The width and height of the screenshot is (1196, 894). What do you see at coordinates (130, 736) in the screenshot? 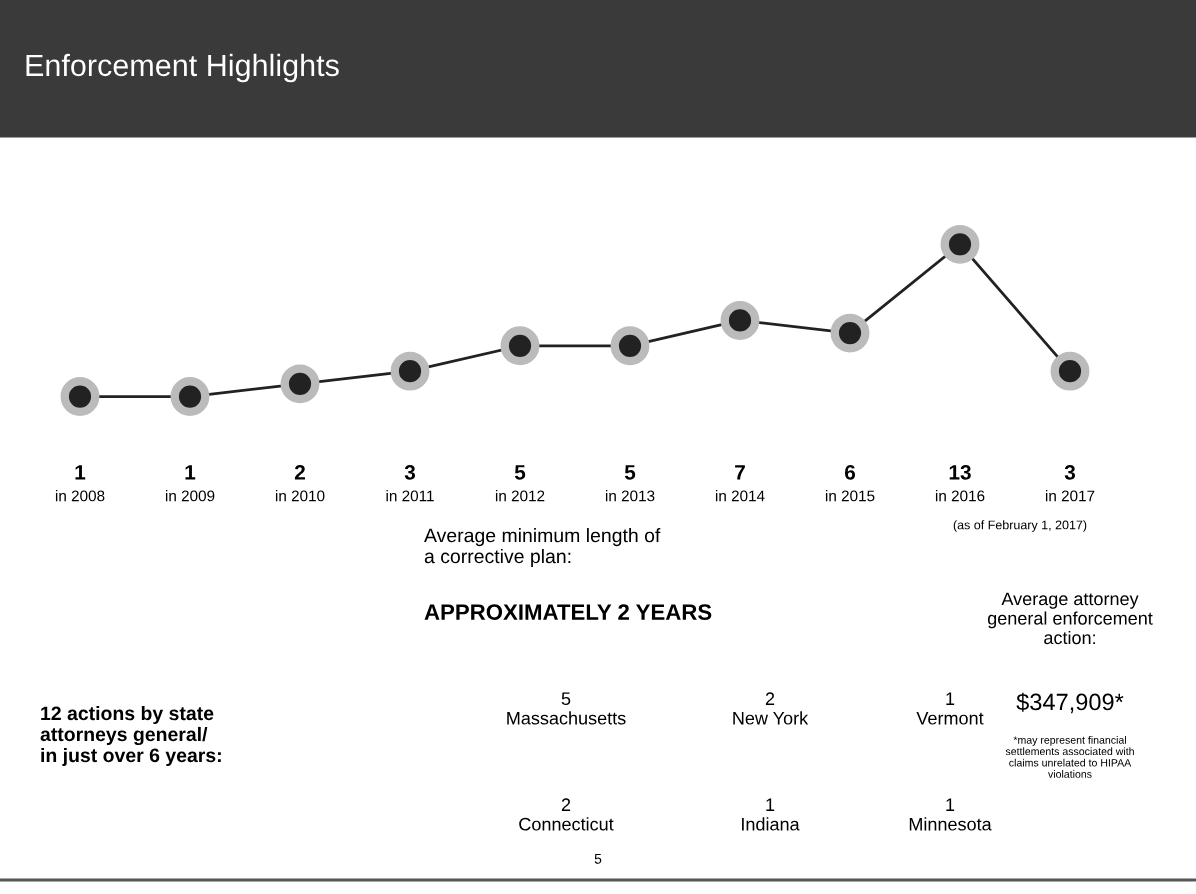
I see `text: 12 actions by state attorneys general/ in just over 6 years:` at bounding box center [130, 736].